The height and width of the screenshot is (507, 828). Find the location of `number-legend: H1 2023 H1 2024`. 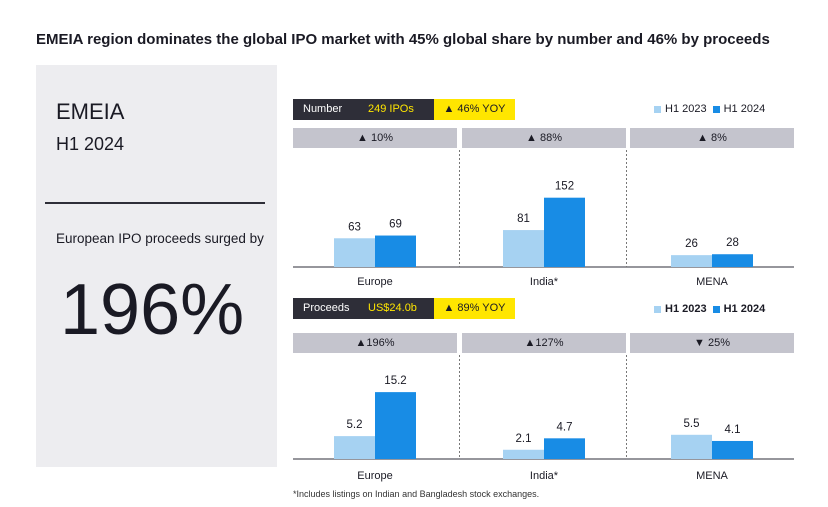

number-legend: H1 2023 H1 2024 is located at coordinates (712, 109).